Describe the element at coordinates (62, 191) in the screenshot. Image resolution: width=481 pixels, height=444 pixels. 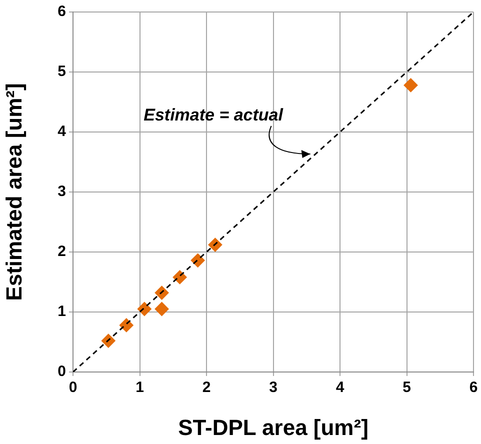
I see `y-tick-label: 3` at that location.